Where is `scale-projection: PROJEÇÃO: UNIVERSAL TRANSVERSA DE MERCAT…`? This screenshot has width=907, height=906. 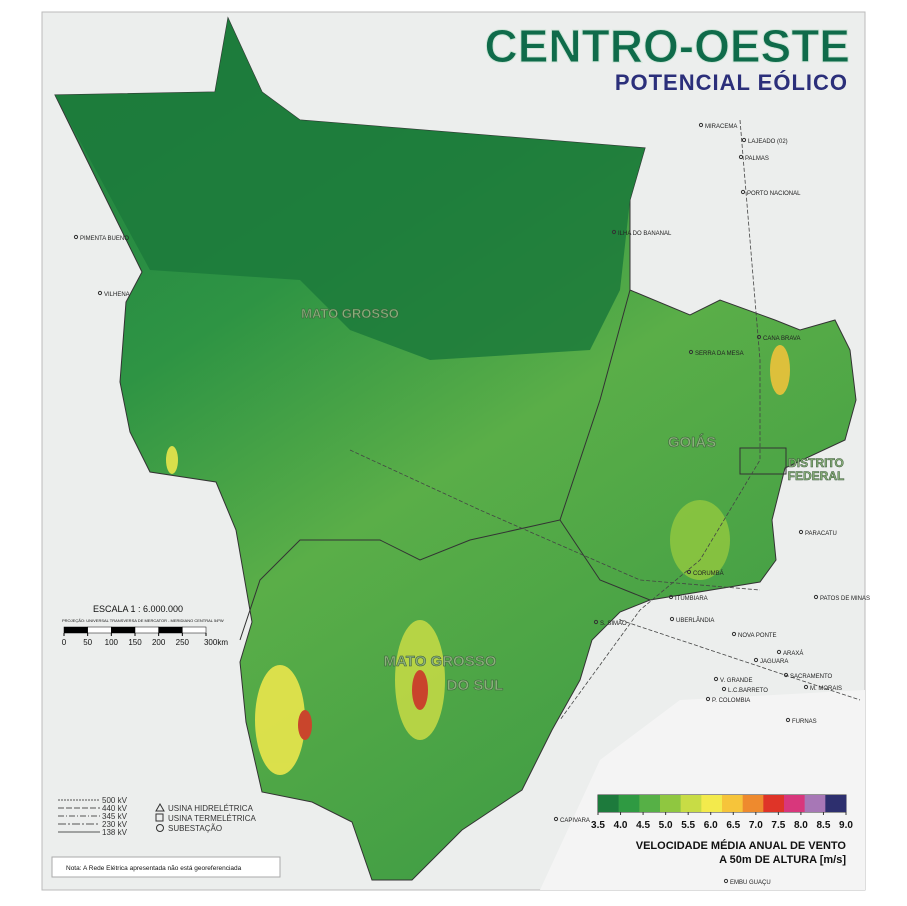 scale-projection: PROJEÇÃO: UNIVERSAL TRANSVERSA DE MERCAT… is located at coordinates (143, 620).